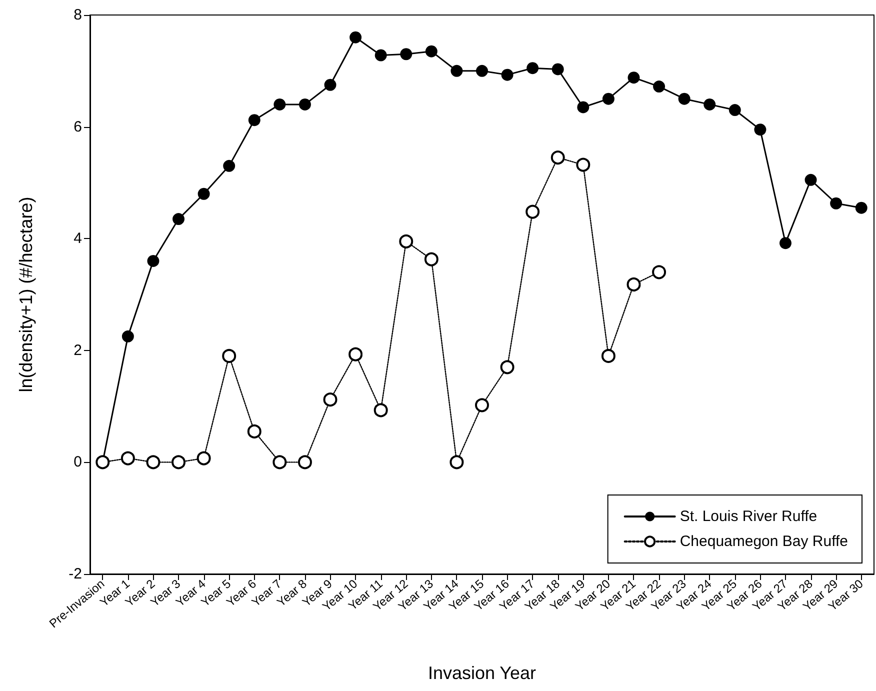 The width and height of the screenshot is (876, 691). Describe the element at coordinates (749, 516) in the screenshot. I see `legend-label: St. Louis River Ruffe` at that location.